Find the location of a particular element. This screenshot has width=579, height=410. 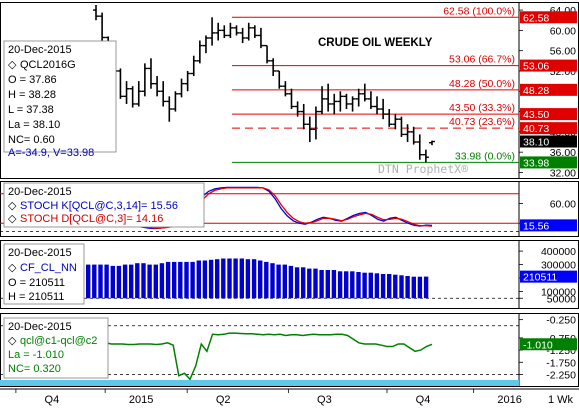

chart-title: CRUDE OIL WEEKLY is located at coordinates (375, 43).